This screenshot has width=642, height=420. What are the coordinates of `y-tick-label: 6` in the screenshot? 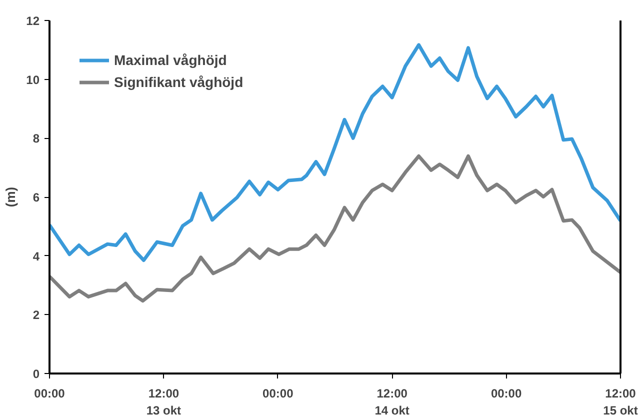 It's located at (36, 197).